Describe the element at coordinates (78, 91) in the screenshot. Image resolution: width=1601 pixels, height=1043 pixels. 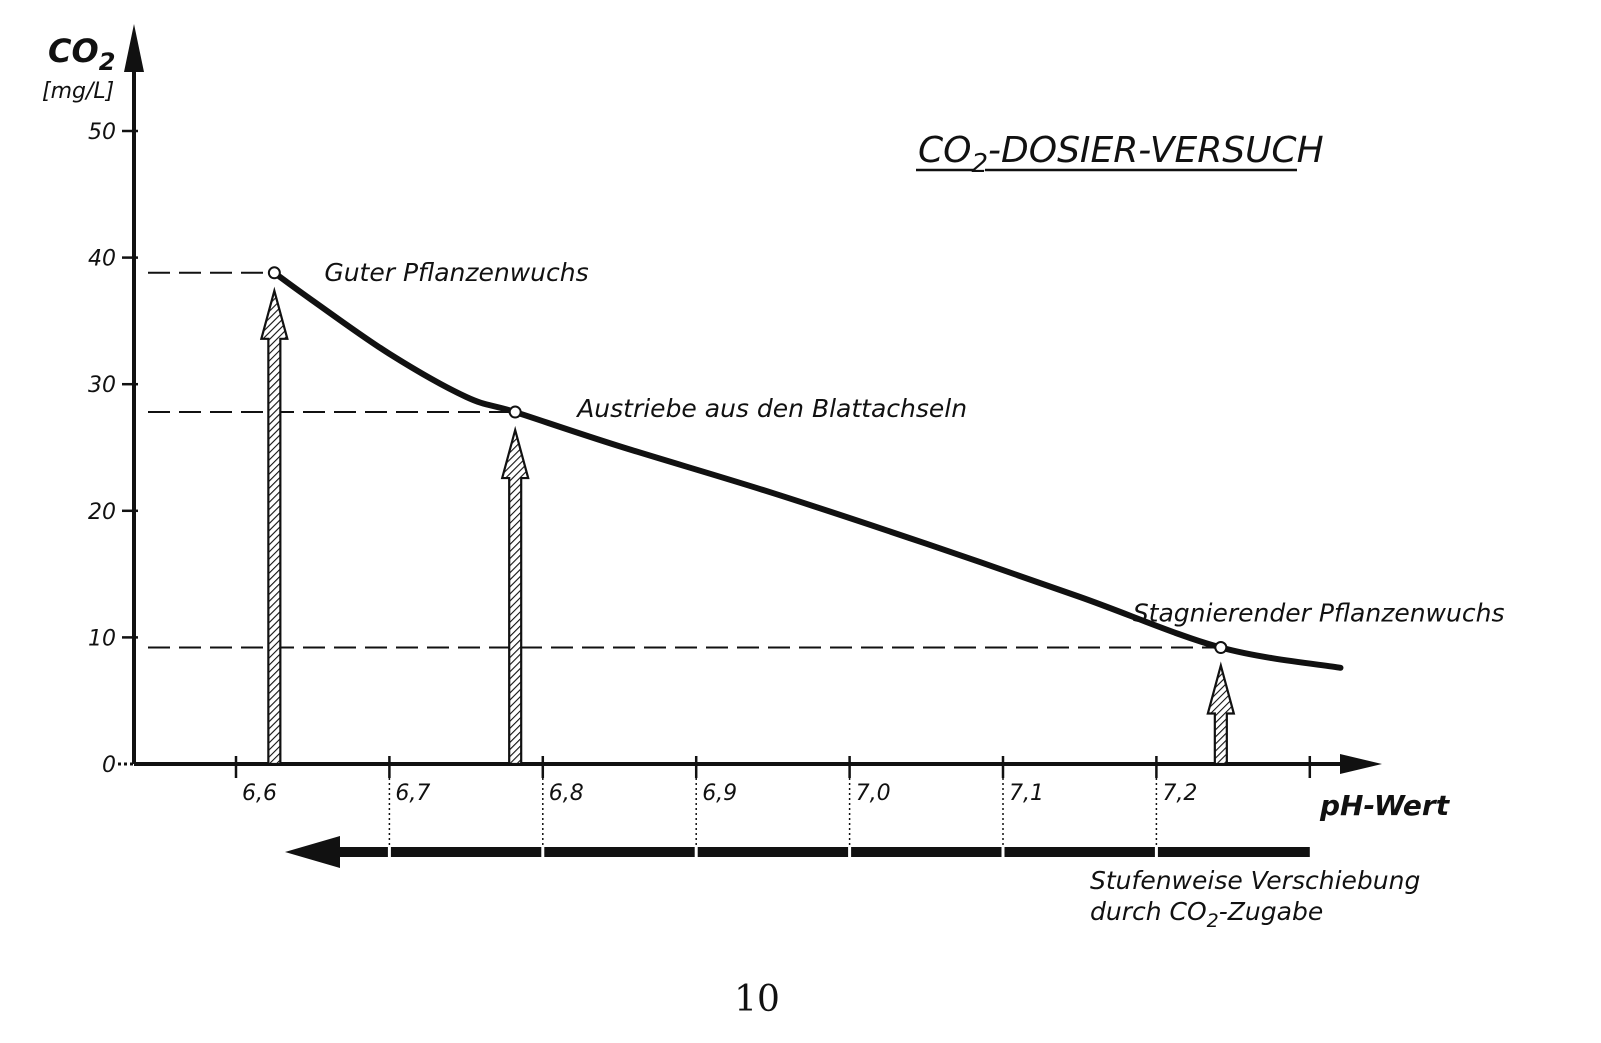
I see `y-axis-unit: [mg/L]` at that location.